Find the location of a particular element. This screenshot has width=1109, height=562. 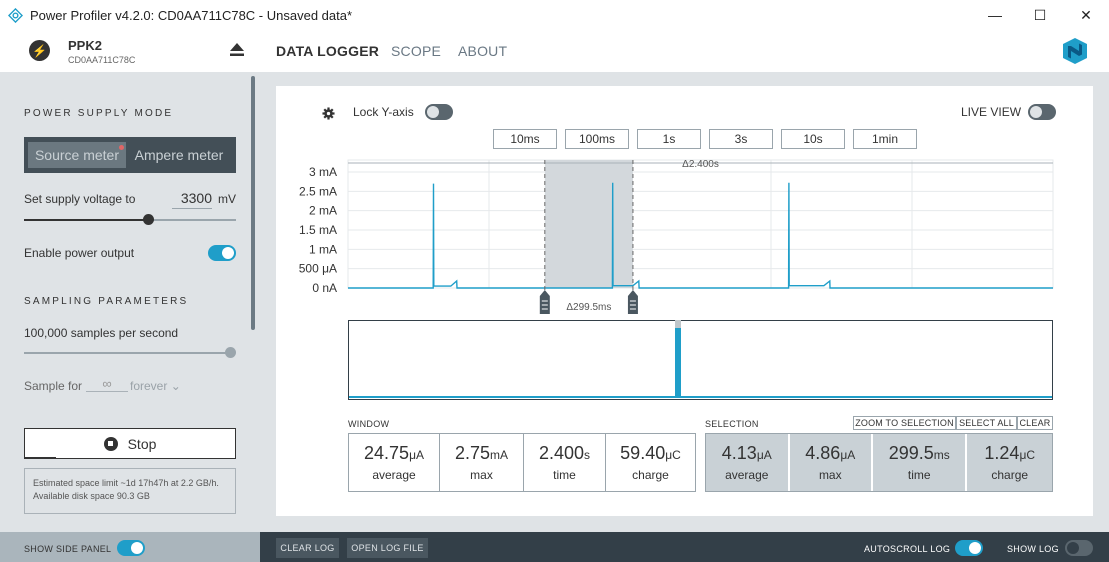

y-tick-label: 1 mA is located at coordinates (323, 249).